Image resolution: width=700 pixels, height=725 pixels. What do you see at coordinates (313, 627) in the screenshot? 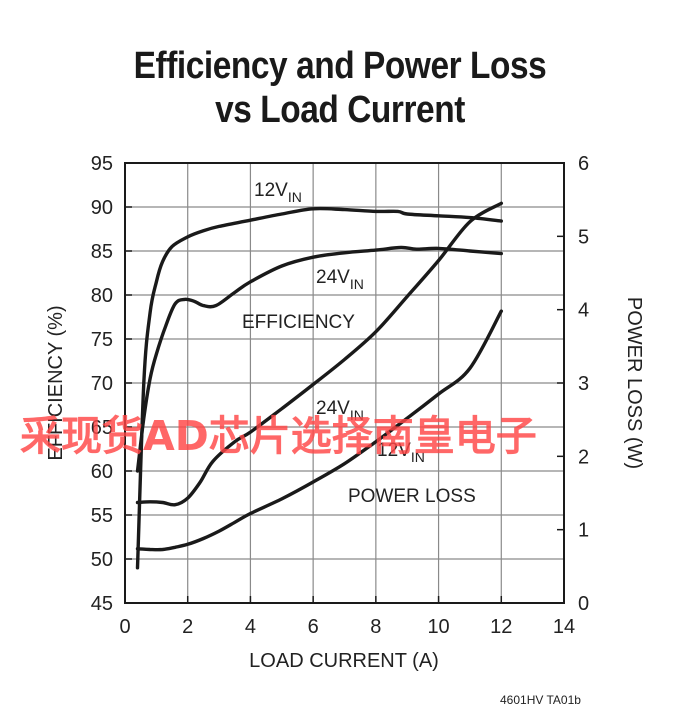
I see `x-tick-label: 6` at bounding box center [313, 627].